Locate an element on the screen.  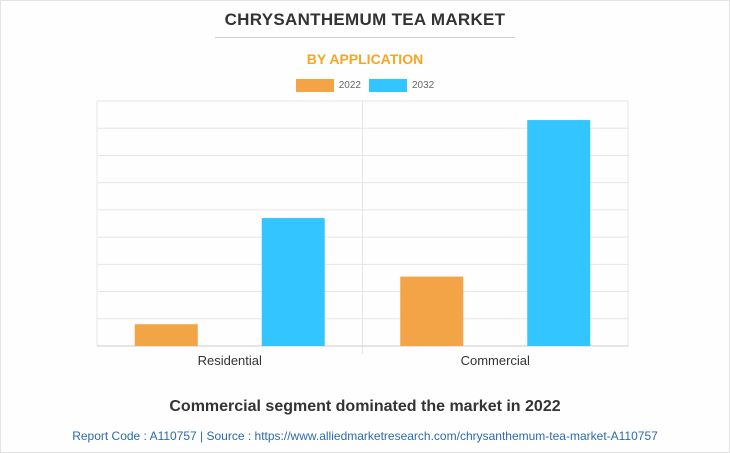
legend-label-2032: 2032 is located at coordinates (423, 85).